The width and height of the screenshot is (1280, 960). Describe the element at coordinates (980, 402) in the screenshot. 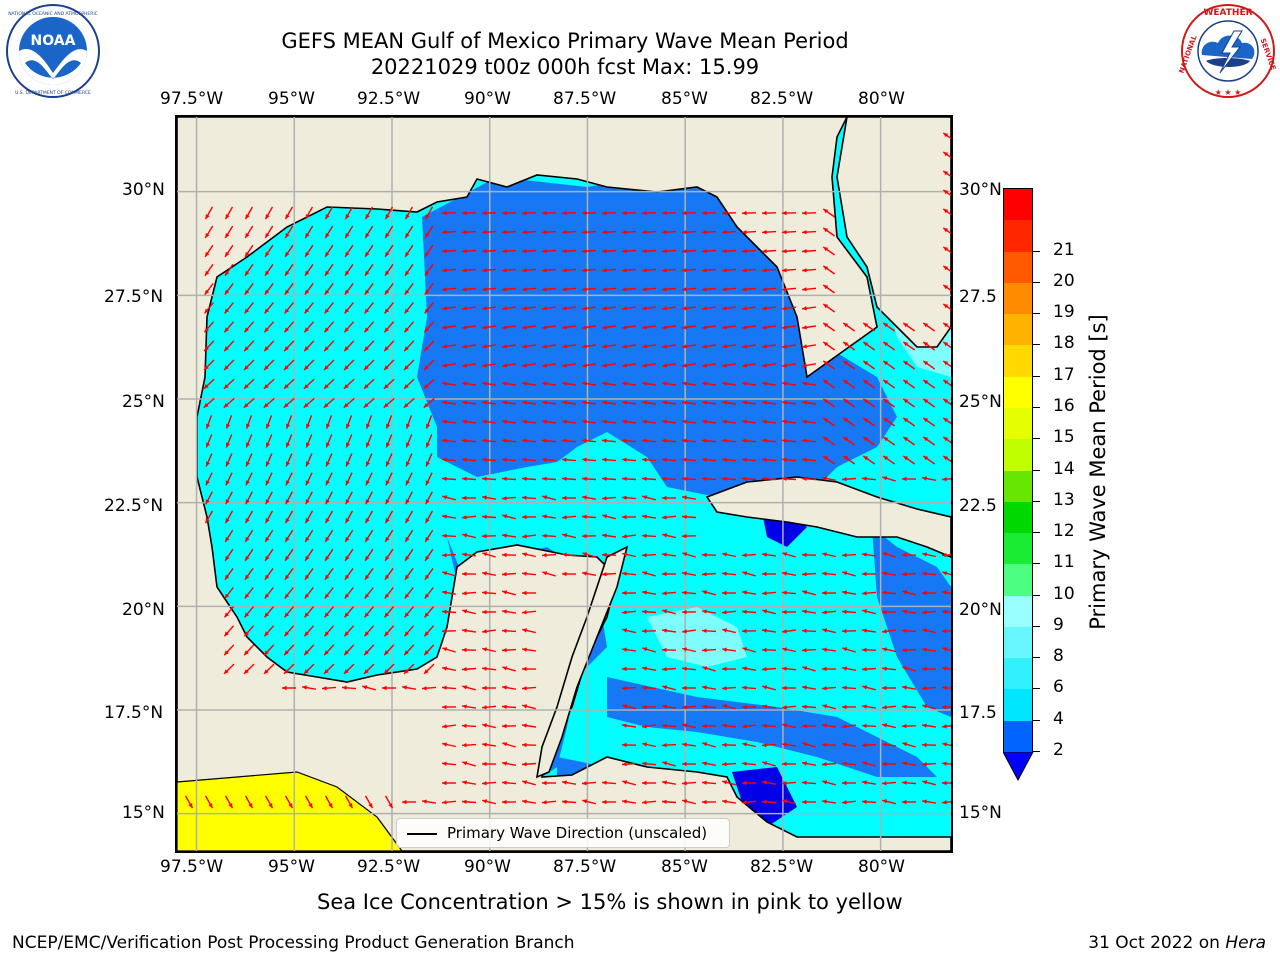

I see `lat-label-right-2: 25°N` at that location.